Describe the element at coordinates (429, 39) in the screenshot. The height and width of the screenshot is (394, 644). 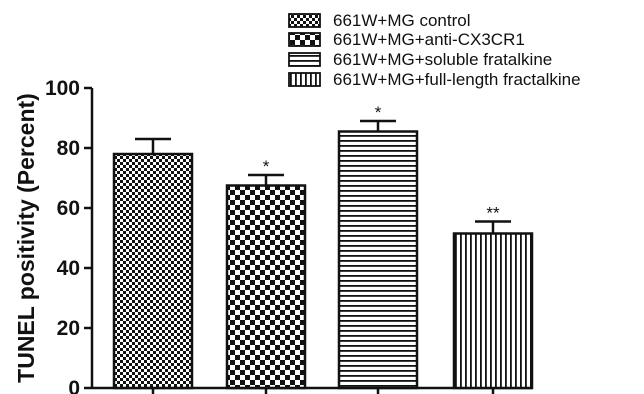
I see `legend-label: 661W+MG+anti-CX3CR1` at that location.